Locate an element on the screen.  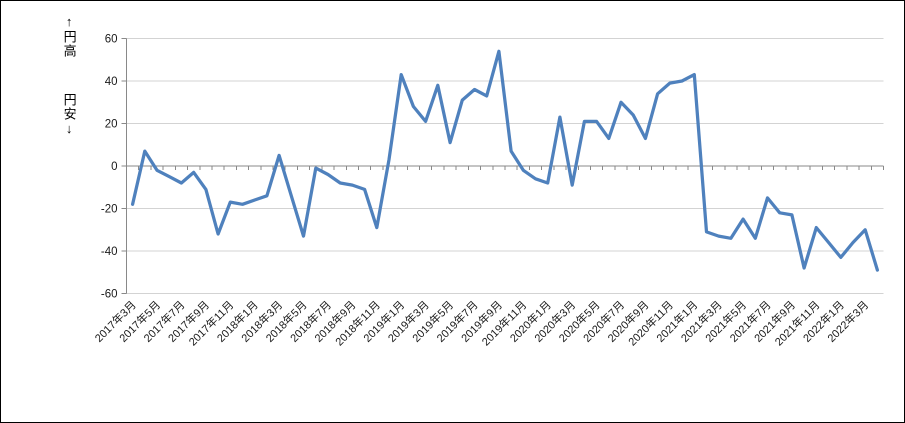
y-axis-annotation-yen-low: 円安↓ is located at coordinates (69, 115).